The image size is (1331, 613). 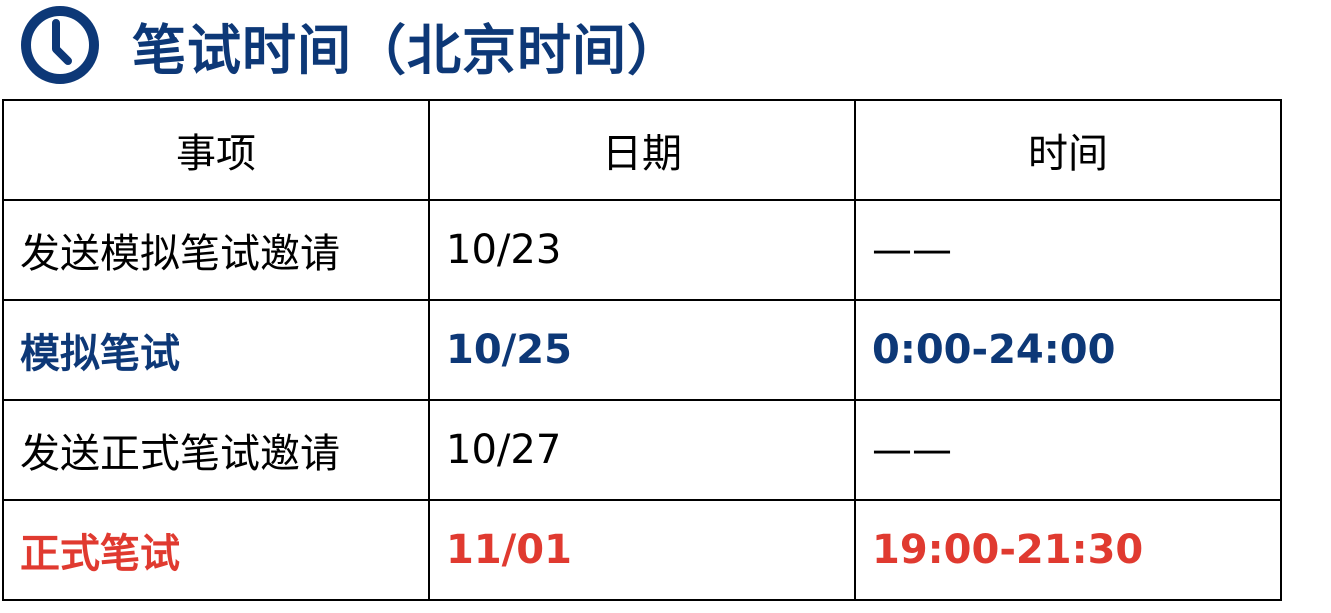 What do you see at coordinates (1068, 350) in the screenshot?
I see `time-cell: 0:00-24:00` at bounding box center [1068, 350].